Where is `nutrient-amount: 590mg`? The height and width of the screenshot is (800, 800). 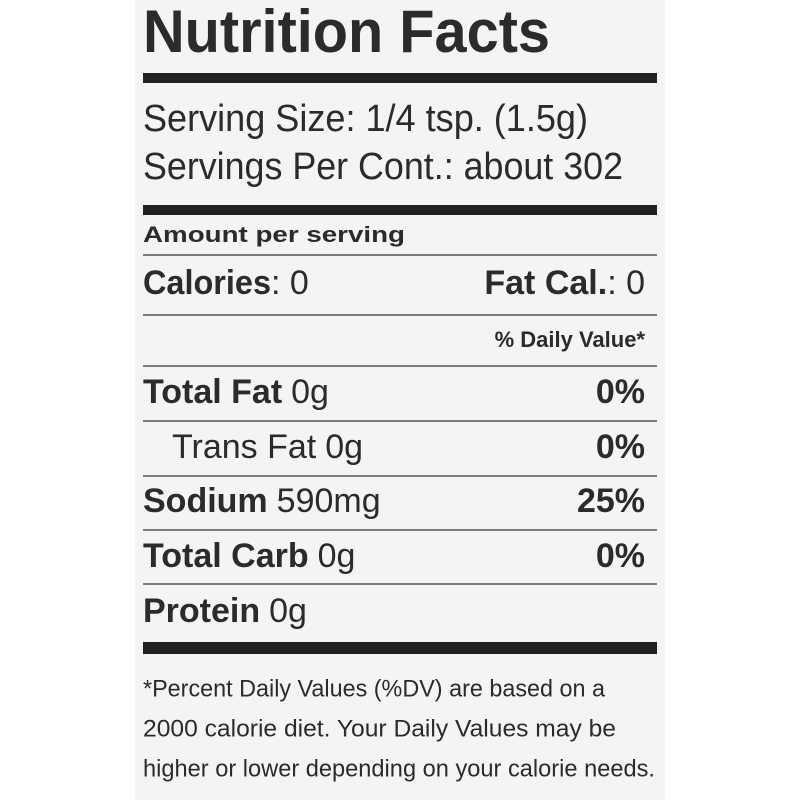 nutrient-amount: 590mg is located at coordinates (329, 501).